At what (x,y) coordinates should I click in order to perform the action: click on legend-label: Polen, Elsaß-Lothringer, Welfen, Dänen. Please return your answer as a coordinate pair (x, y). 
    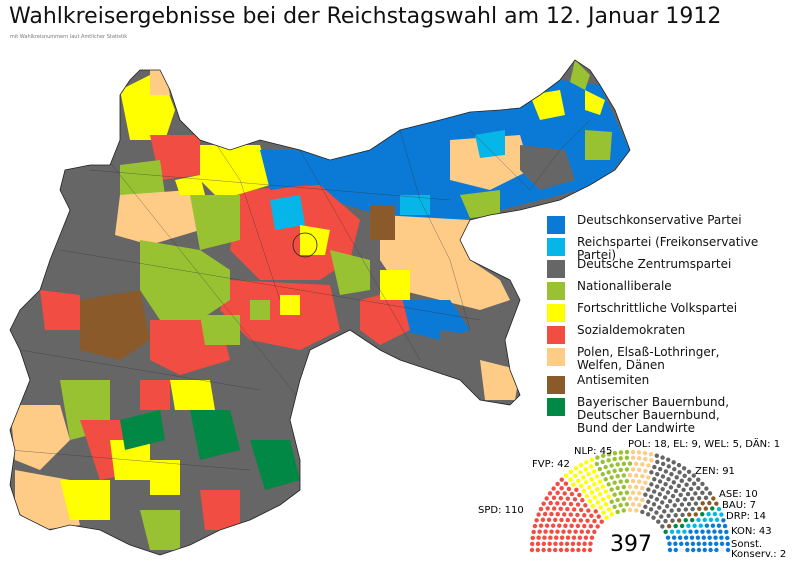
    Looking at the image, I should click on (648, 359).